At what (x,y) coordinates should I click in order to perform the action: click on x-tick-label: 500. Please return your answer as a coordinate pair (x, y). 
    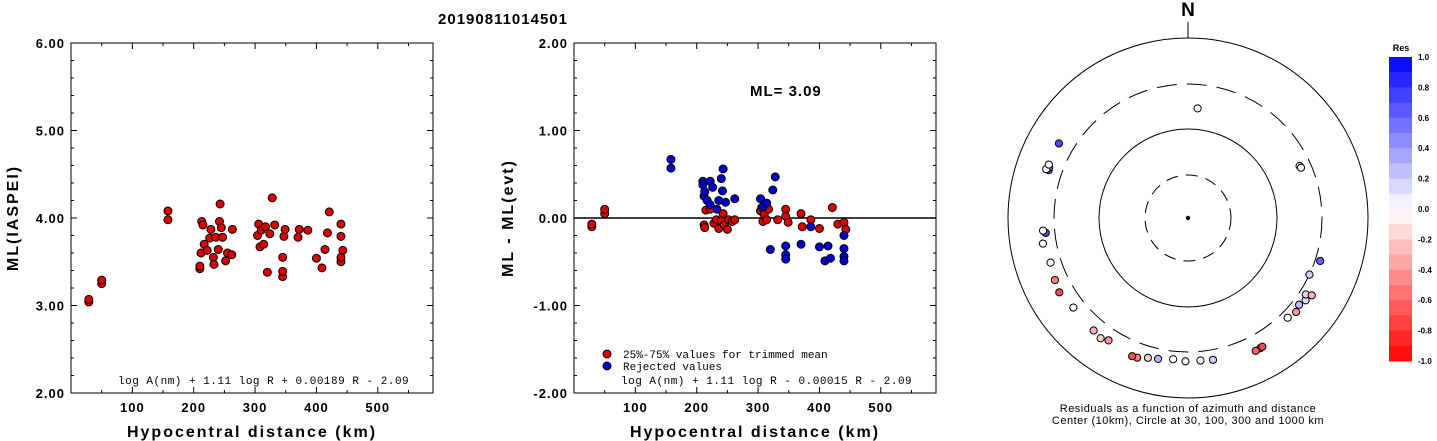
    Looking at the image, I should click on (880, 407).